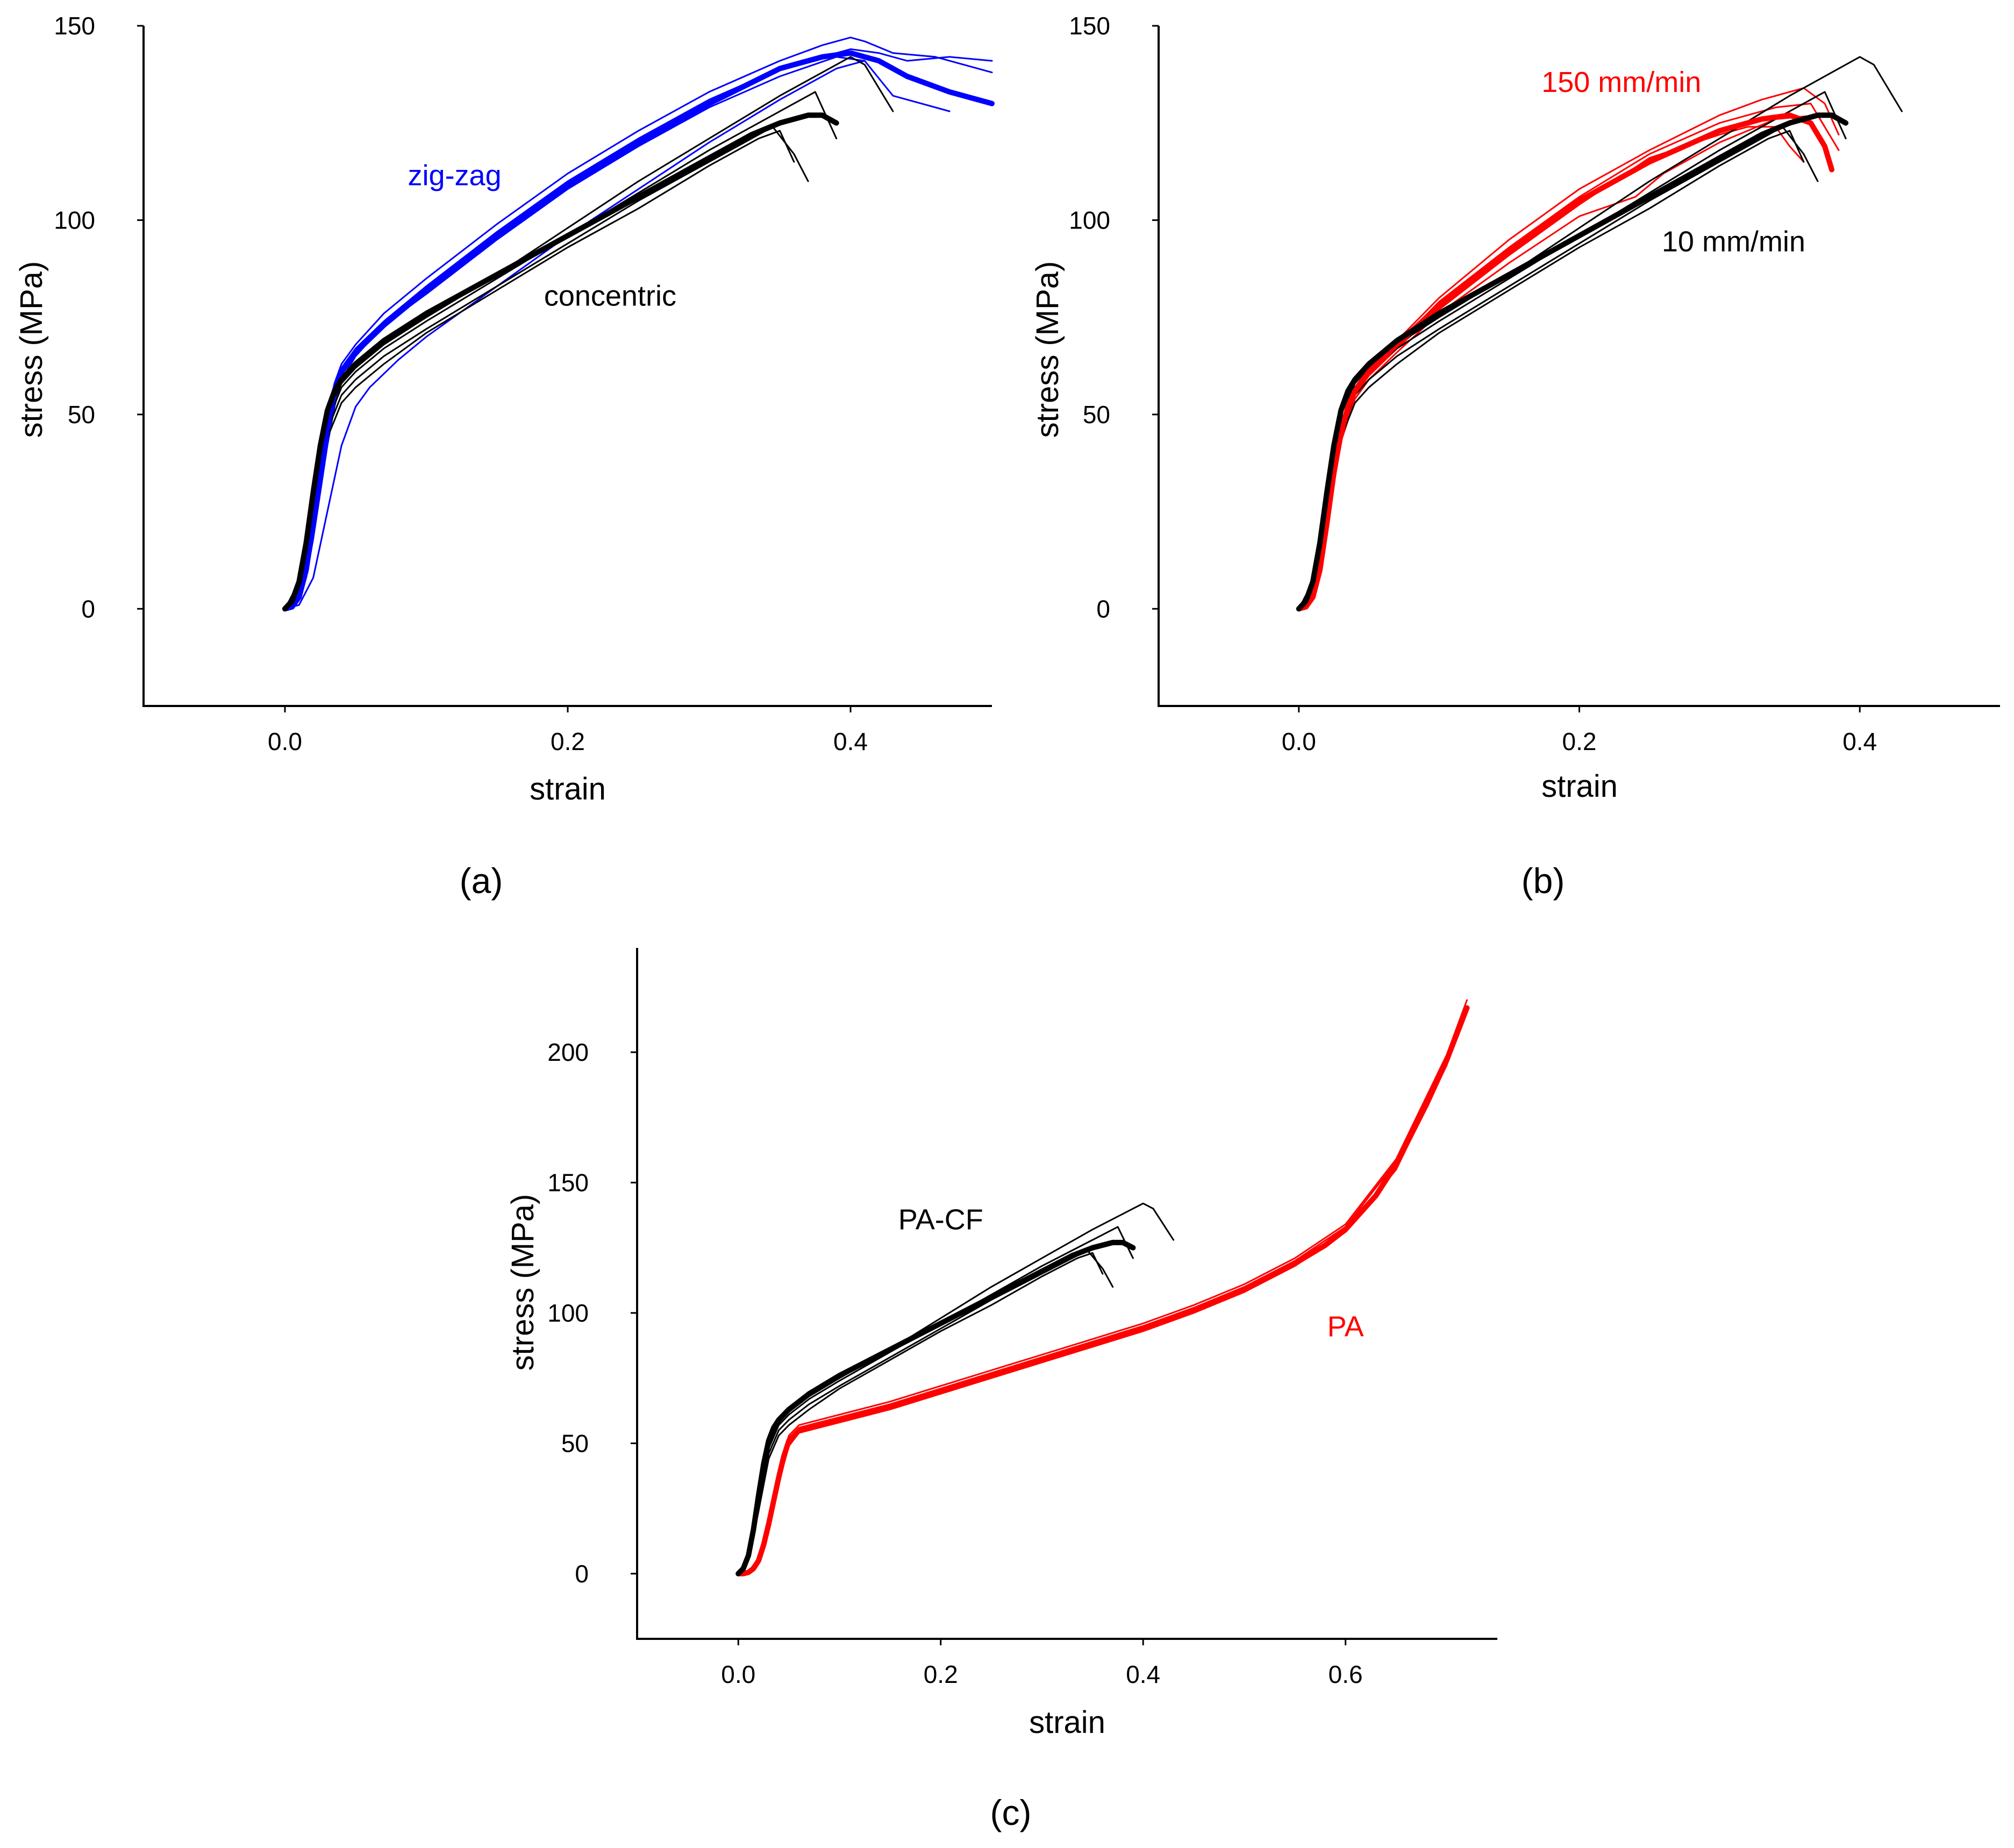  Describe the element at coordinates (1067, 1722) in the screenshot. I see `panel-c-x-axis-title: strain` at that location.